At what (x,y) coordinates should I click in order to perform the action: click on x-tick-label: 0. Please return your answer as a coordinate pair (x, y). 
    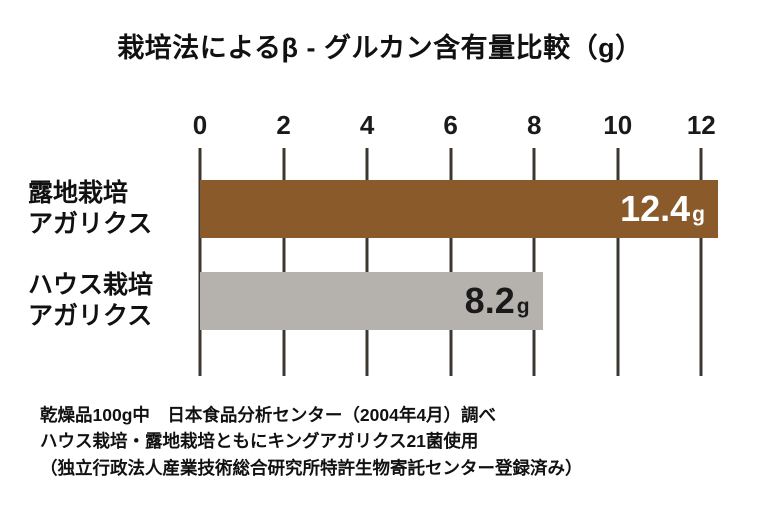
    Looking at the image, I should click on (200, 125).